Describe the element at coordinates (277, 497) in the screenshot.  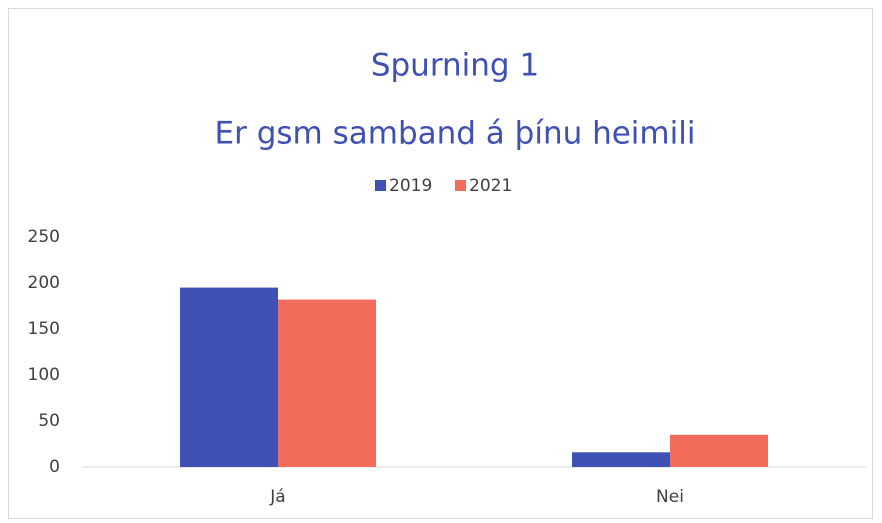
I see `x-tick-label: Já` at that location.